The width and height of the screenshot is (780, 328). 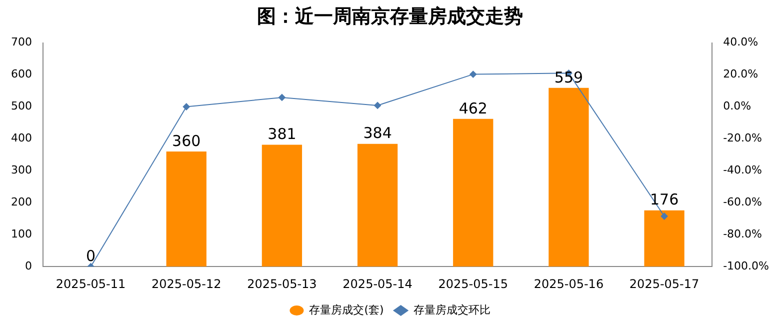 I want to click on y2-tick-label: -100.0%, so click(x=746, y=265).